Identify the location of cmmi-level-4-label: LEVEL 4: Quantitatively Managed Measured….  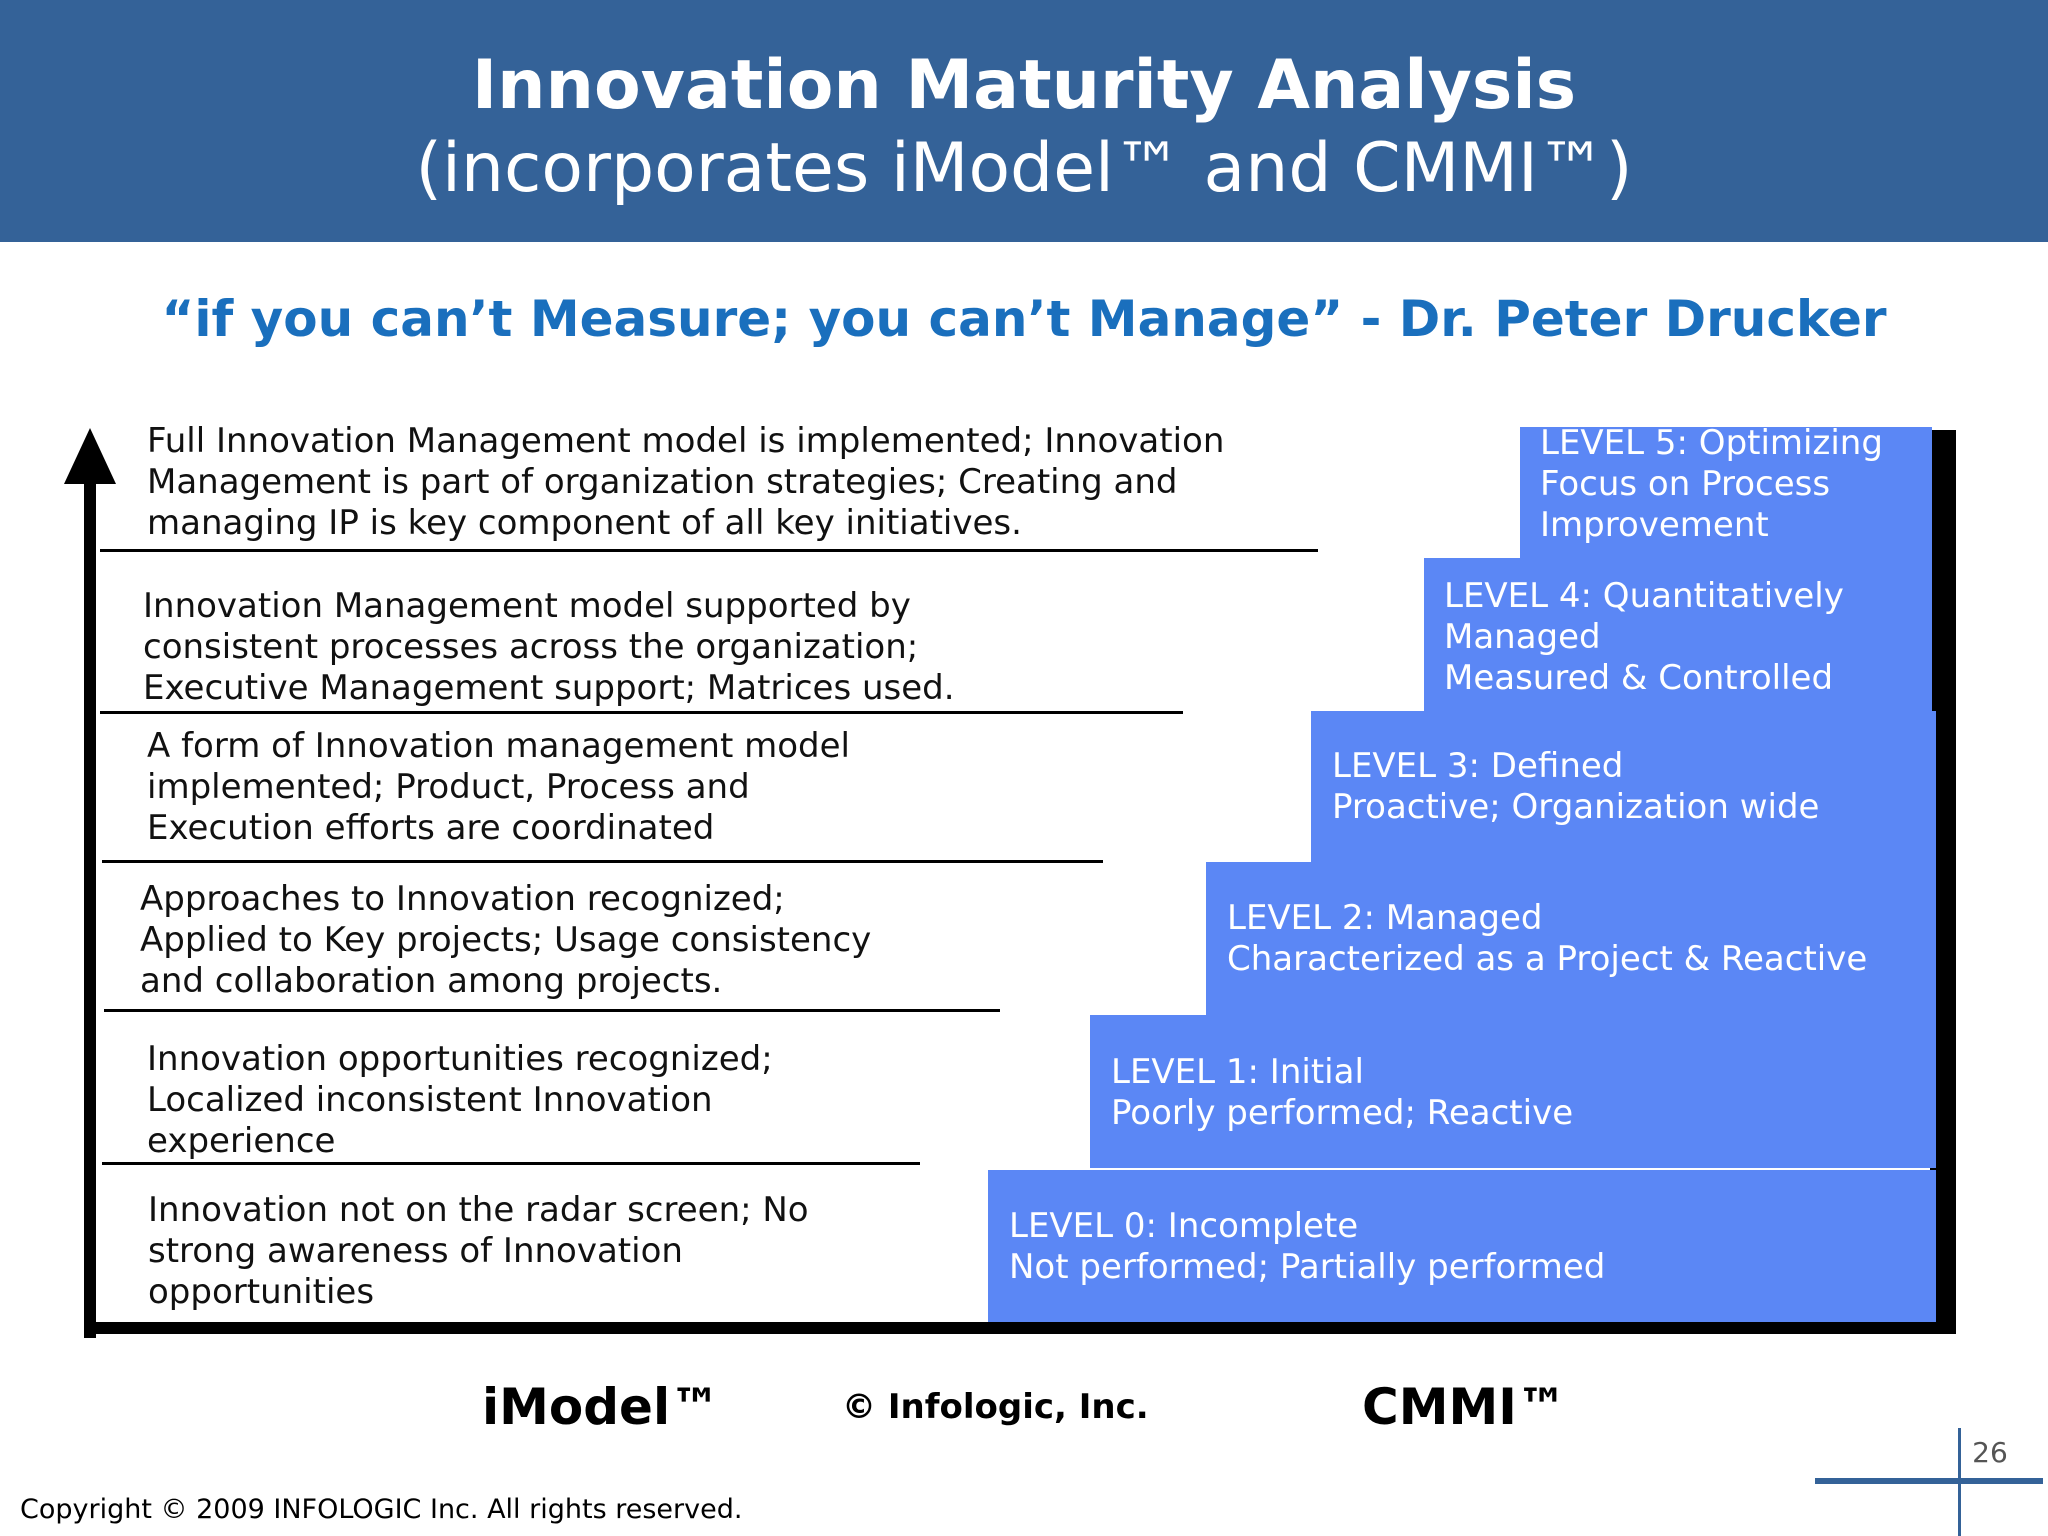
(1644, 637).